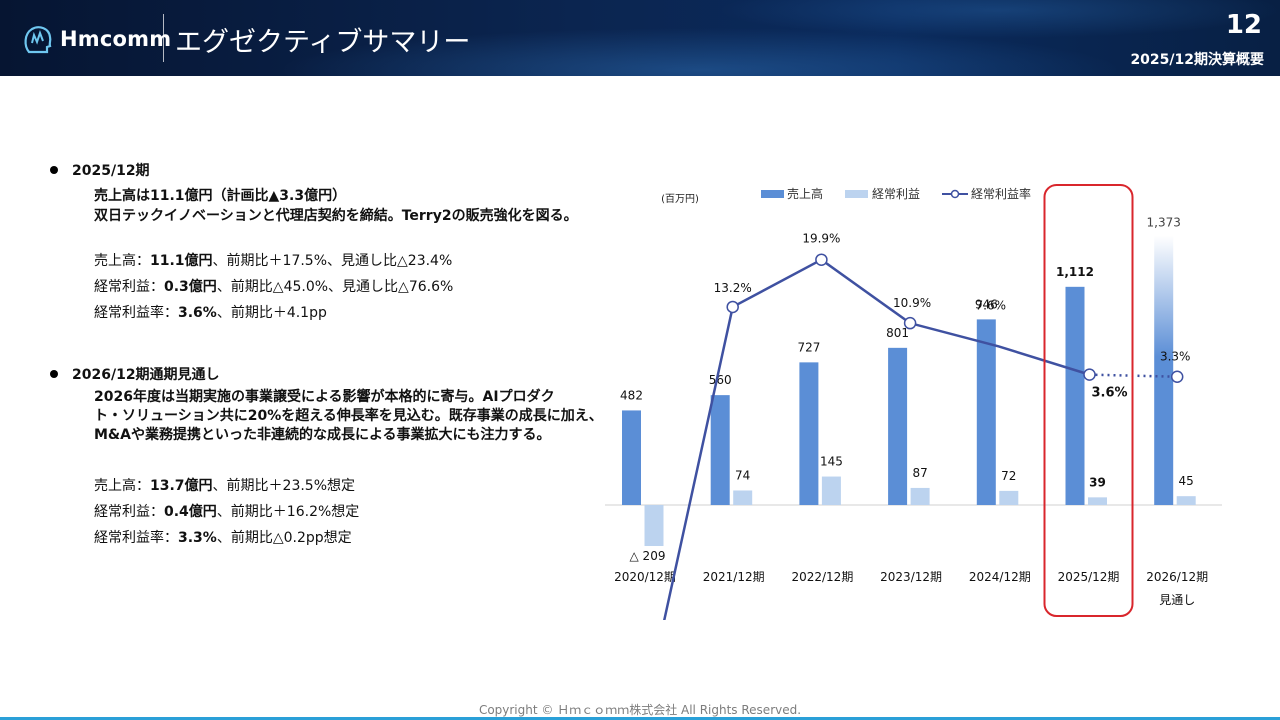  I want to click on x-tick-label: 2026/12期, so click(1177, 577).